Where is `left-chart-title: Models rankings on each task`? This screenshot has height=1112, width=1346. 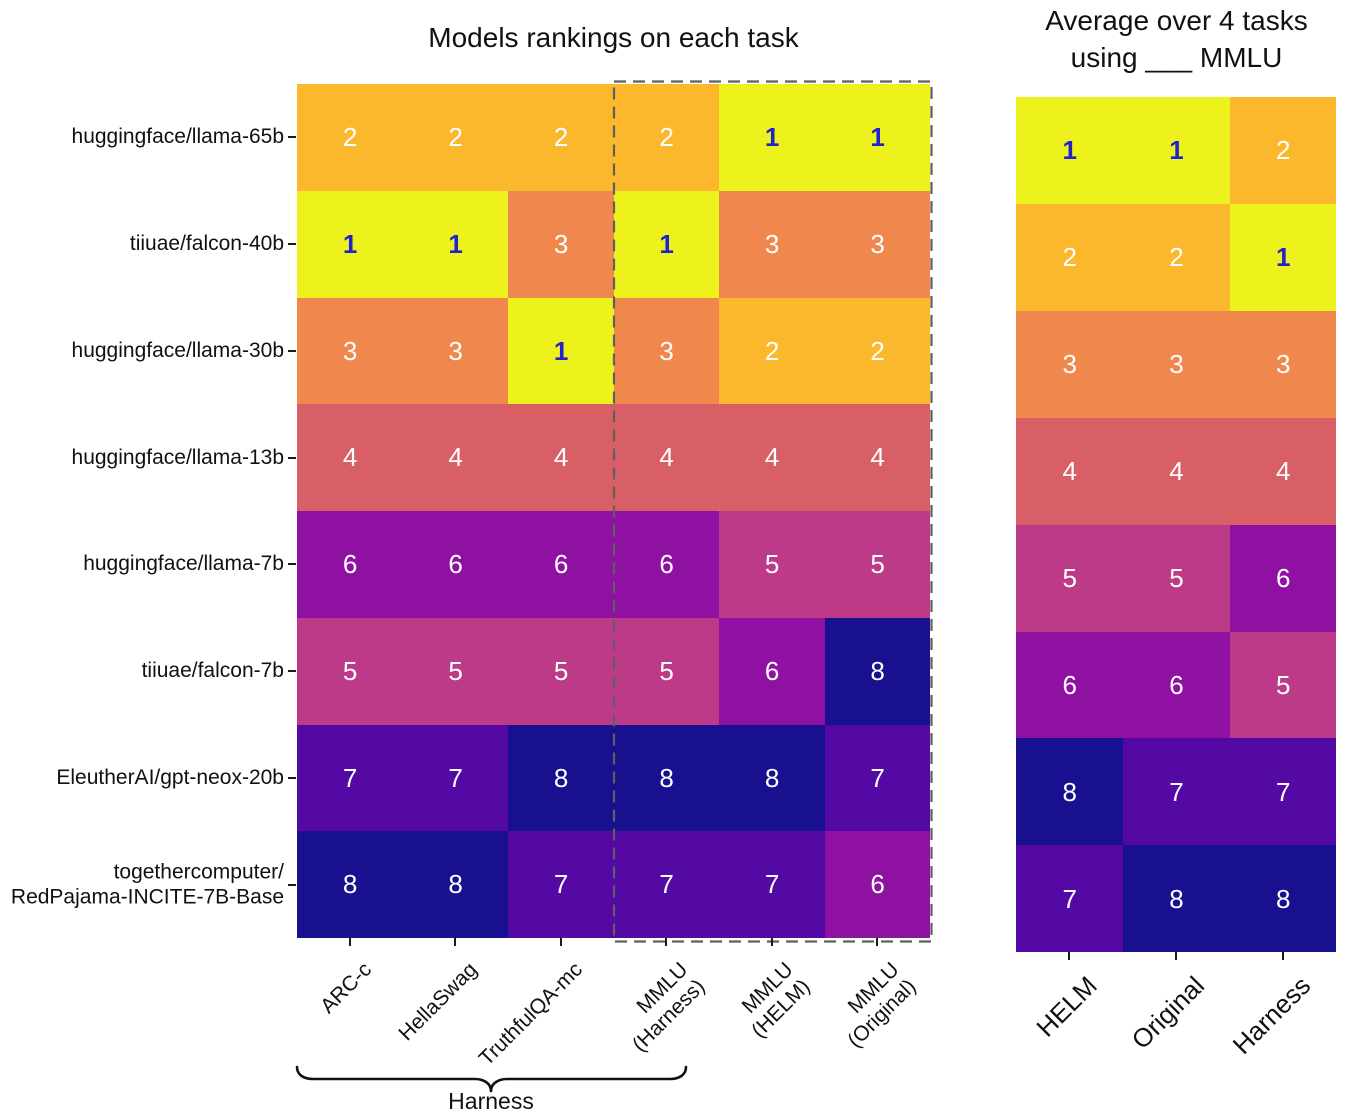 left-chart-title: Models rankings on each task is located at coordinates (613, 37).